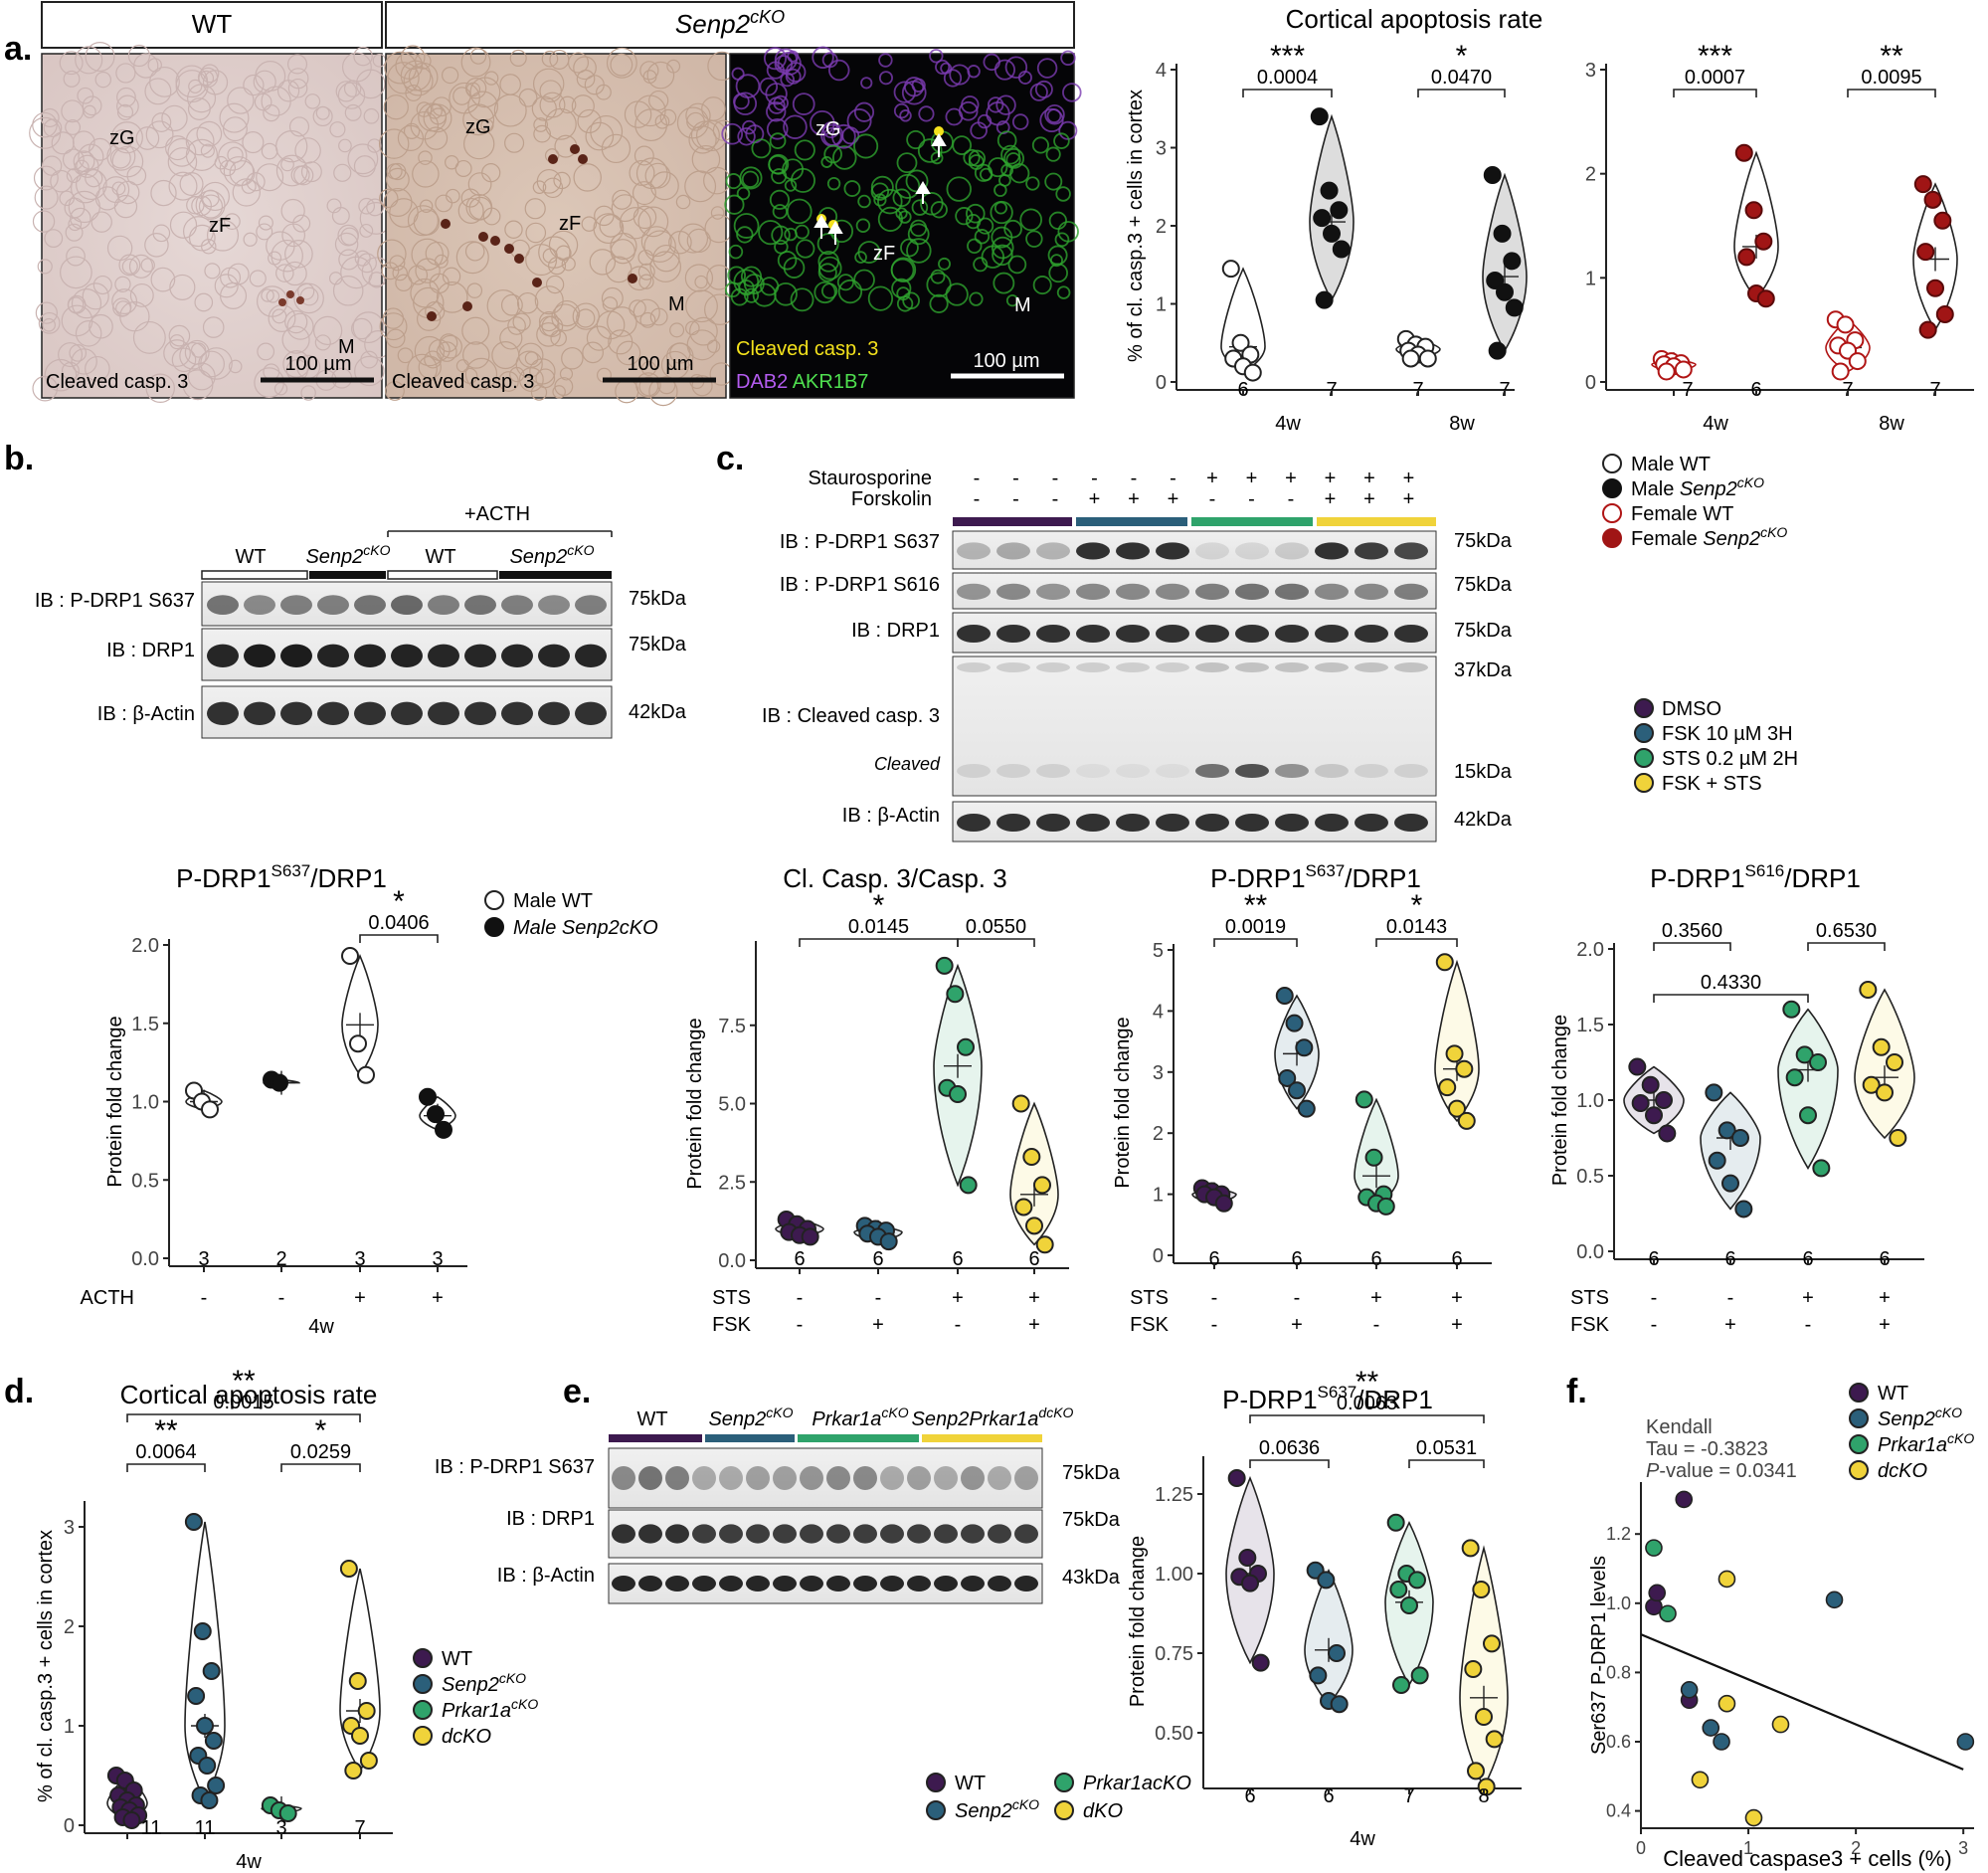  Describe the element at coordinates (1731, 983) in the screenshot. I see `p-value: 0.4330` at that location.